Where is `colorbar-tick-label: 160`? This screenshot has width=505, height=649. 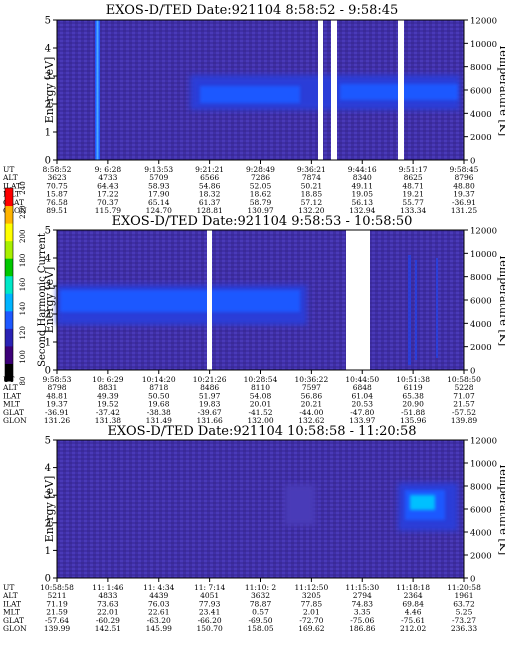 colorbar-tick-label: 160 is located at coordinates (23, 284).